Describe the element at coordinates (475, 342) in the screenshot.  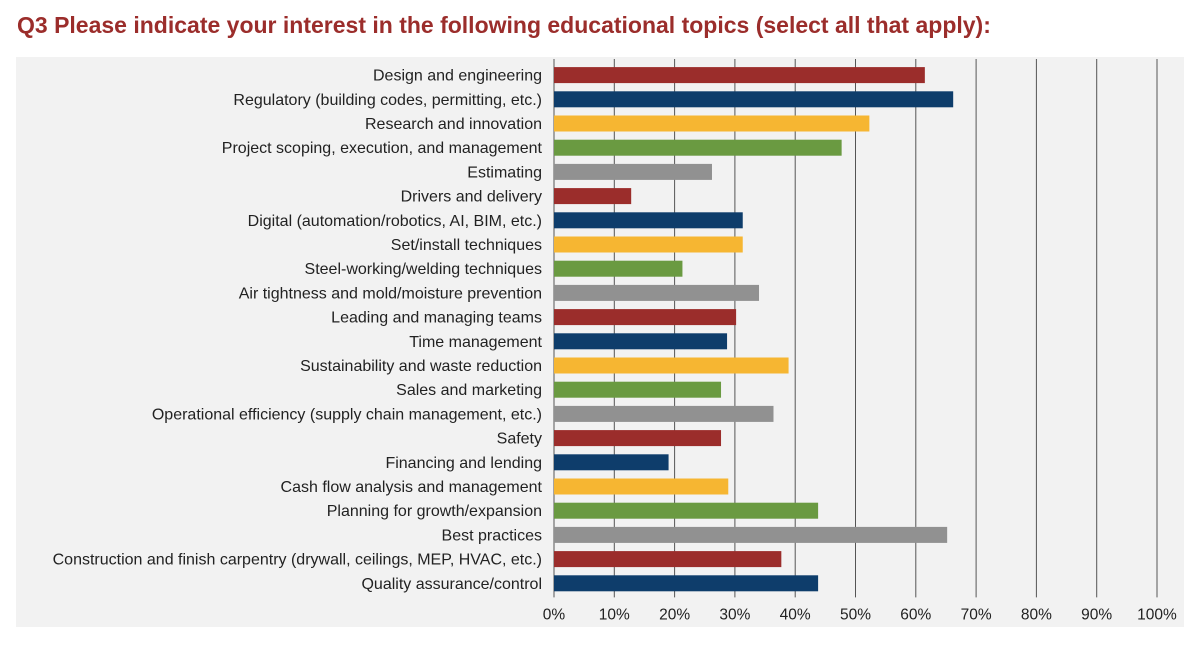
I see `category-label: Time management` at that location.